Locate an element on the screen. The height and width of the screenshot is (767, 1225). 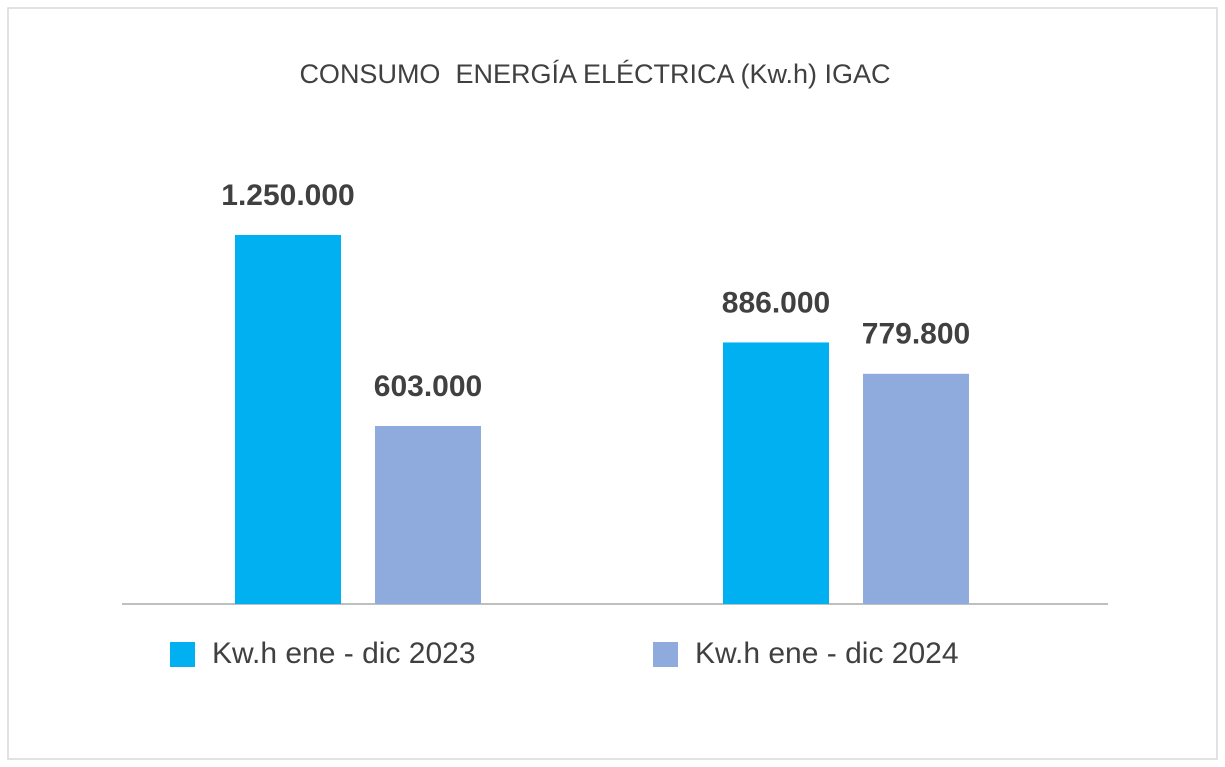
legend-label: Kw.h ene - dic 2024 is located at coordinates (827, 653).